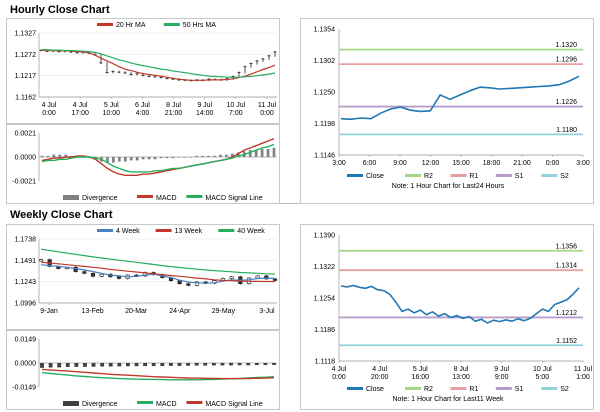 The height and width of the screenshot is (412, 600). Describe the element at coordinates (519, 389) in the screenshot. I see `weekly-levels-legend-label-3: S1` at that location.